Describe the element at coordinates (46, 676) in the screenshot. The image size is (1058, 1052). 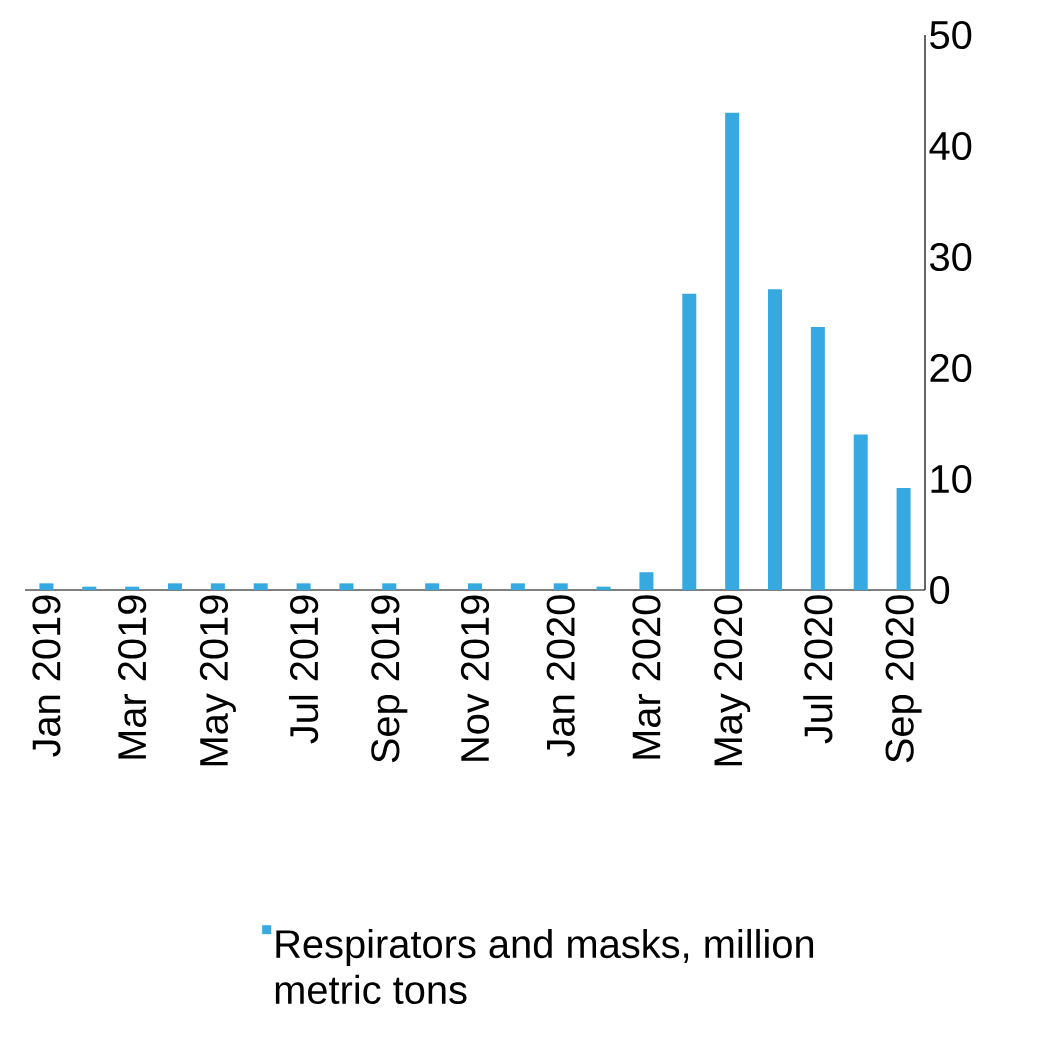
I see `x-tick-label: Jan 2019` at that location.